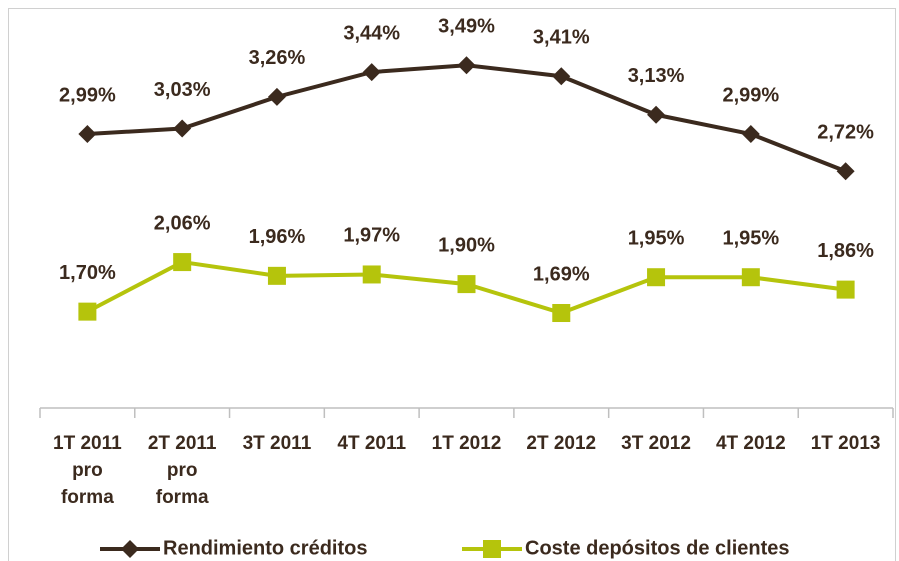  I want to click on x-tick-label: 1T 2011 pro forma, so click(87, 470).